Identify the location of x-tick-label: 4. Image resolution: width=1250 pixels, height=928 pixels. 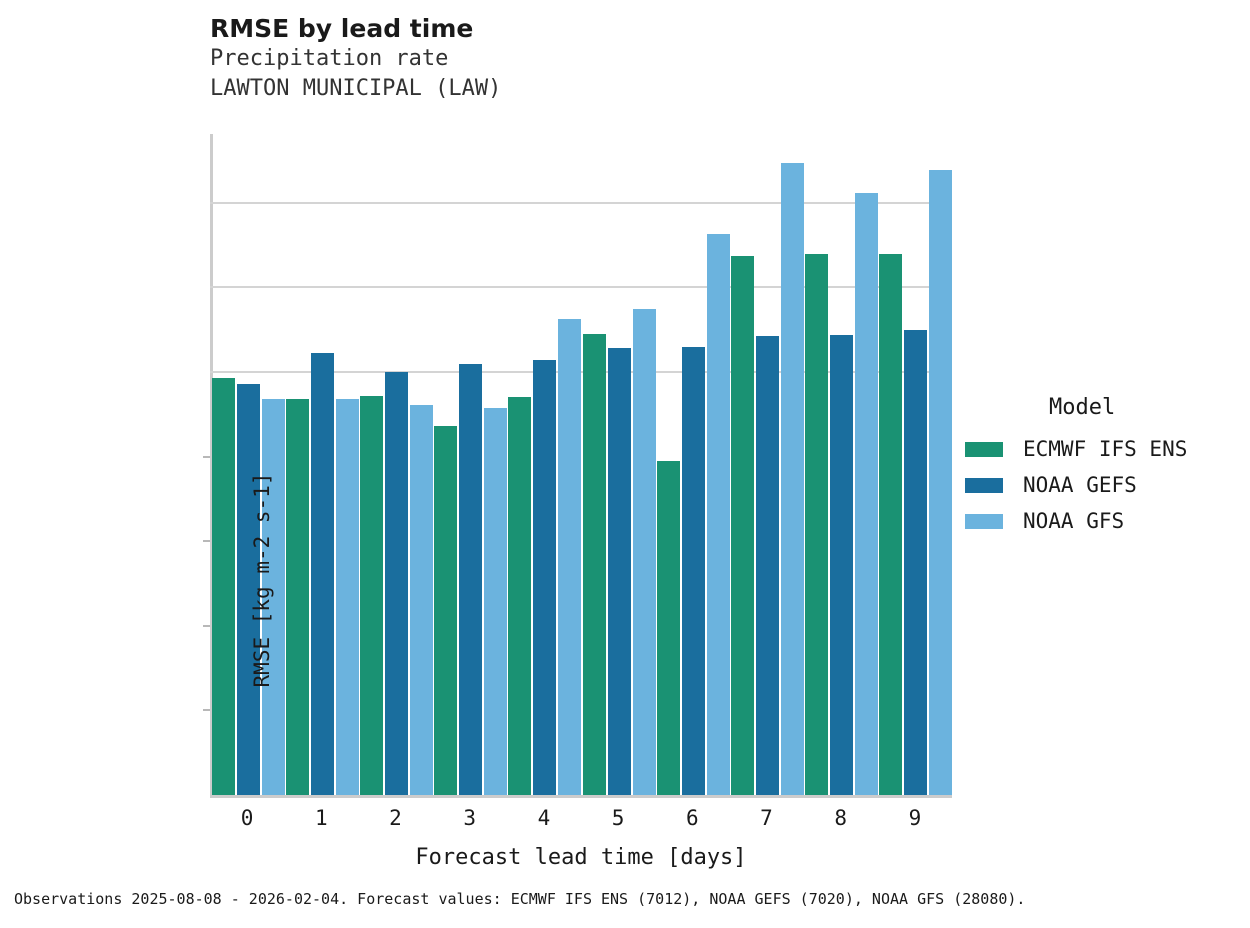
(544, 818).